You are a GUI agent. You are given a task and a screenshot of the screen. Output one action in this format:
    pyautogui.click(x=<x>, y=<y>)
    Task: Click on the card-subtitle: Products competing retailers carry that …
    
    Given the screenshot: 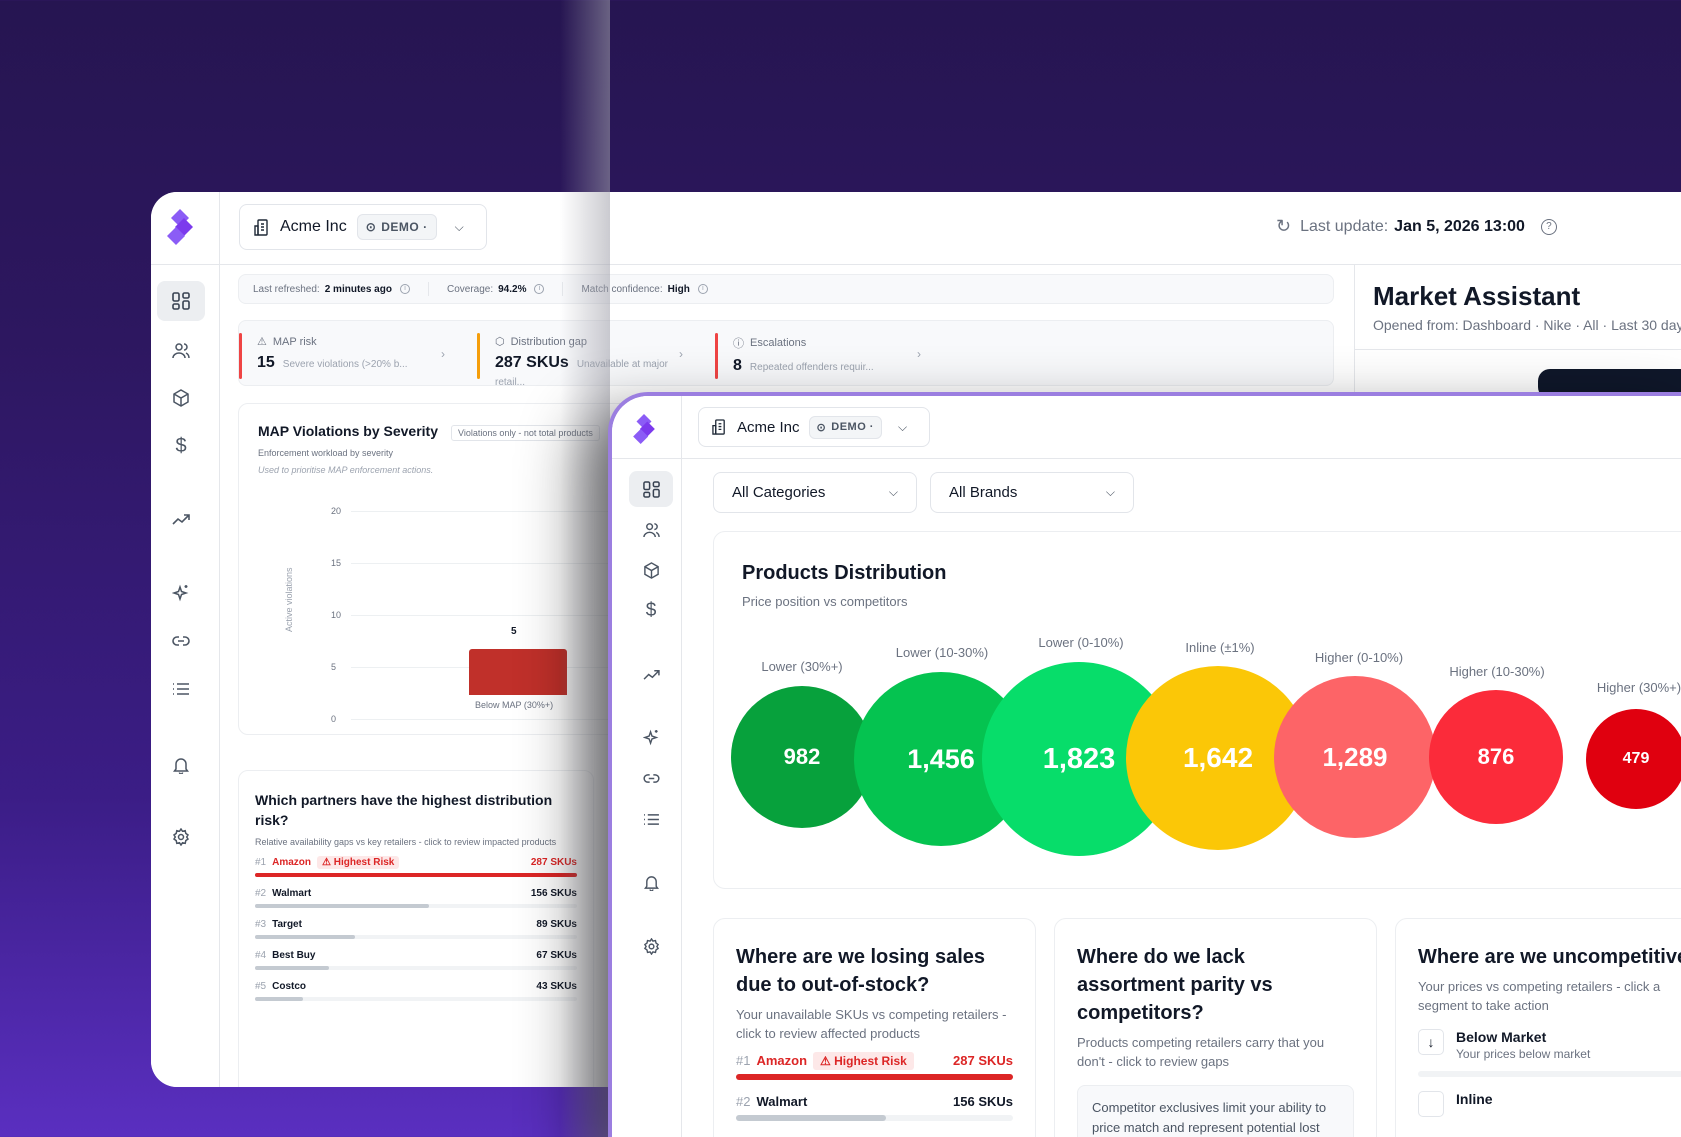 What is the action you would take?
    pyautogui.click(x=1201, y=1052)
    